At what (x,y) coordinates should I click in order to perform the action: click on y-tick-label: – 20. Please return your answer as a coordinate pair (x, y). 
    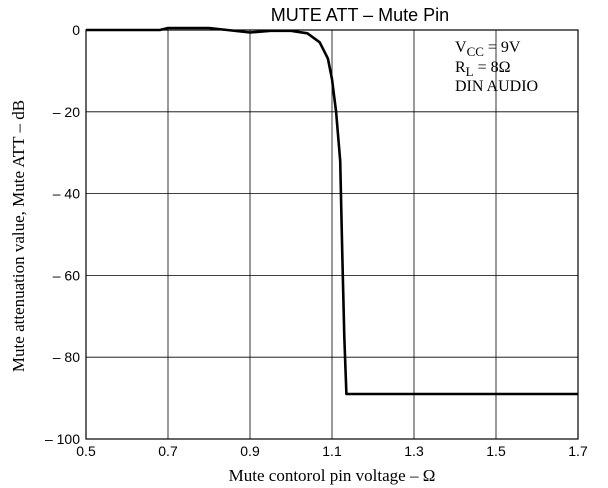
    Looking at the image, I should click on (66, 112).